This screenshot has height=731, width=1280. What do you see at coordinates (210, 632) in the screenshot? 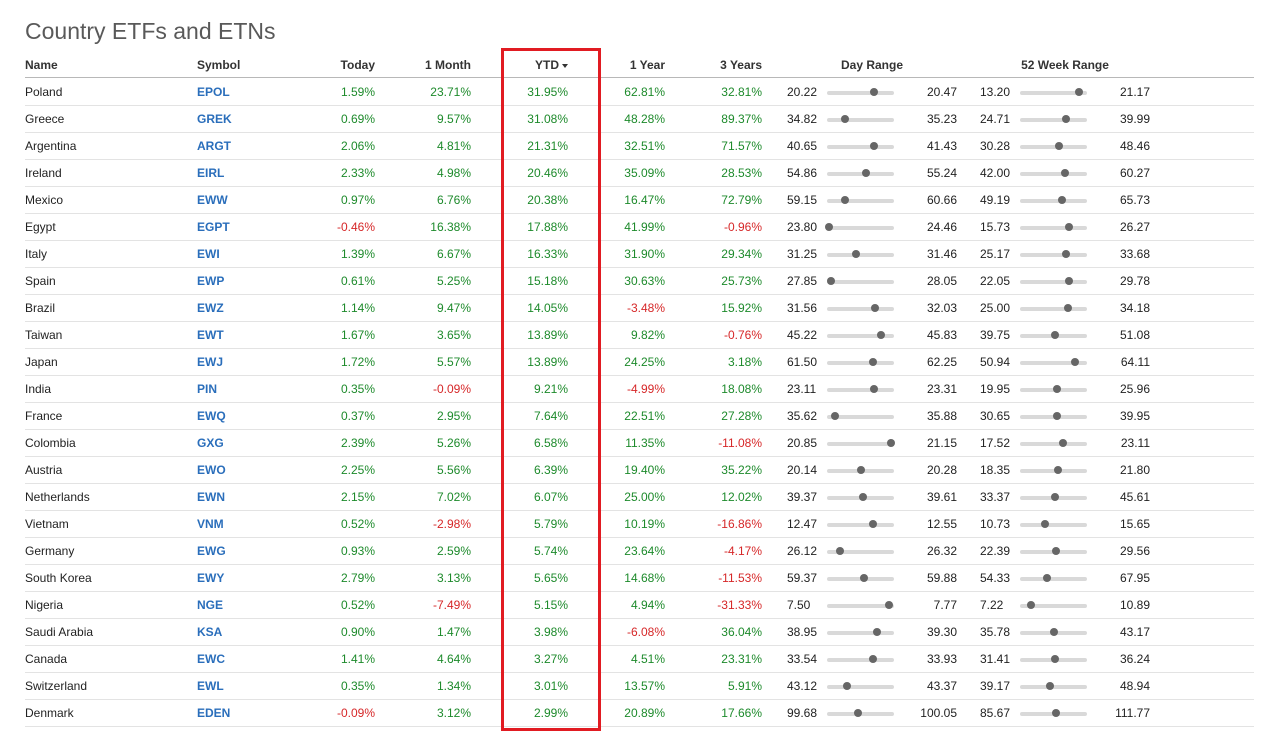
I see `symbol-link: KSA` at bounding box center [210, 632].